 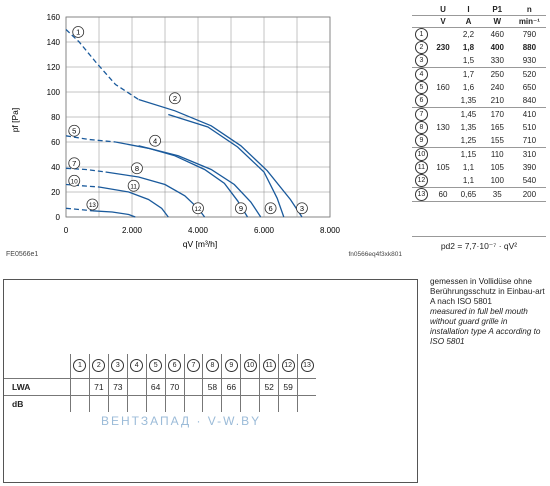 What do you see at coordinates (479, 244) in the screenshot?
I see `formula: pd2 = 7,7·10⁻⁷ · qV²` at bounding box center [479, 244].